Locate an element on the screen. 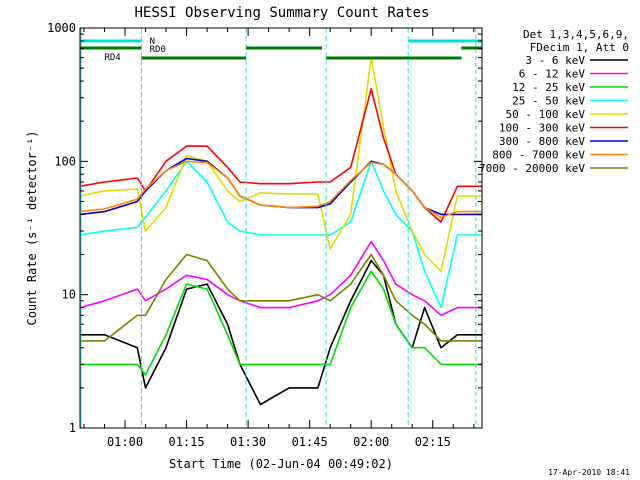  legend-label: 3 - 6 keV is located at coordinates (555, 60).